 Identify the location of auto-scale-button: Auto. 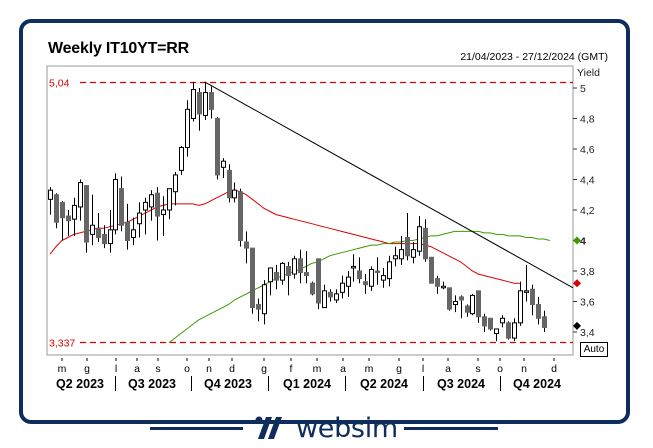
(594, 349).